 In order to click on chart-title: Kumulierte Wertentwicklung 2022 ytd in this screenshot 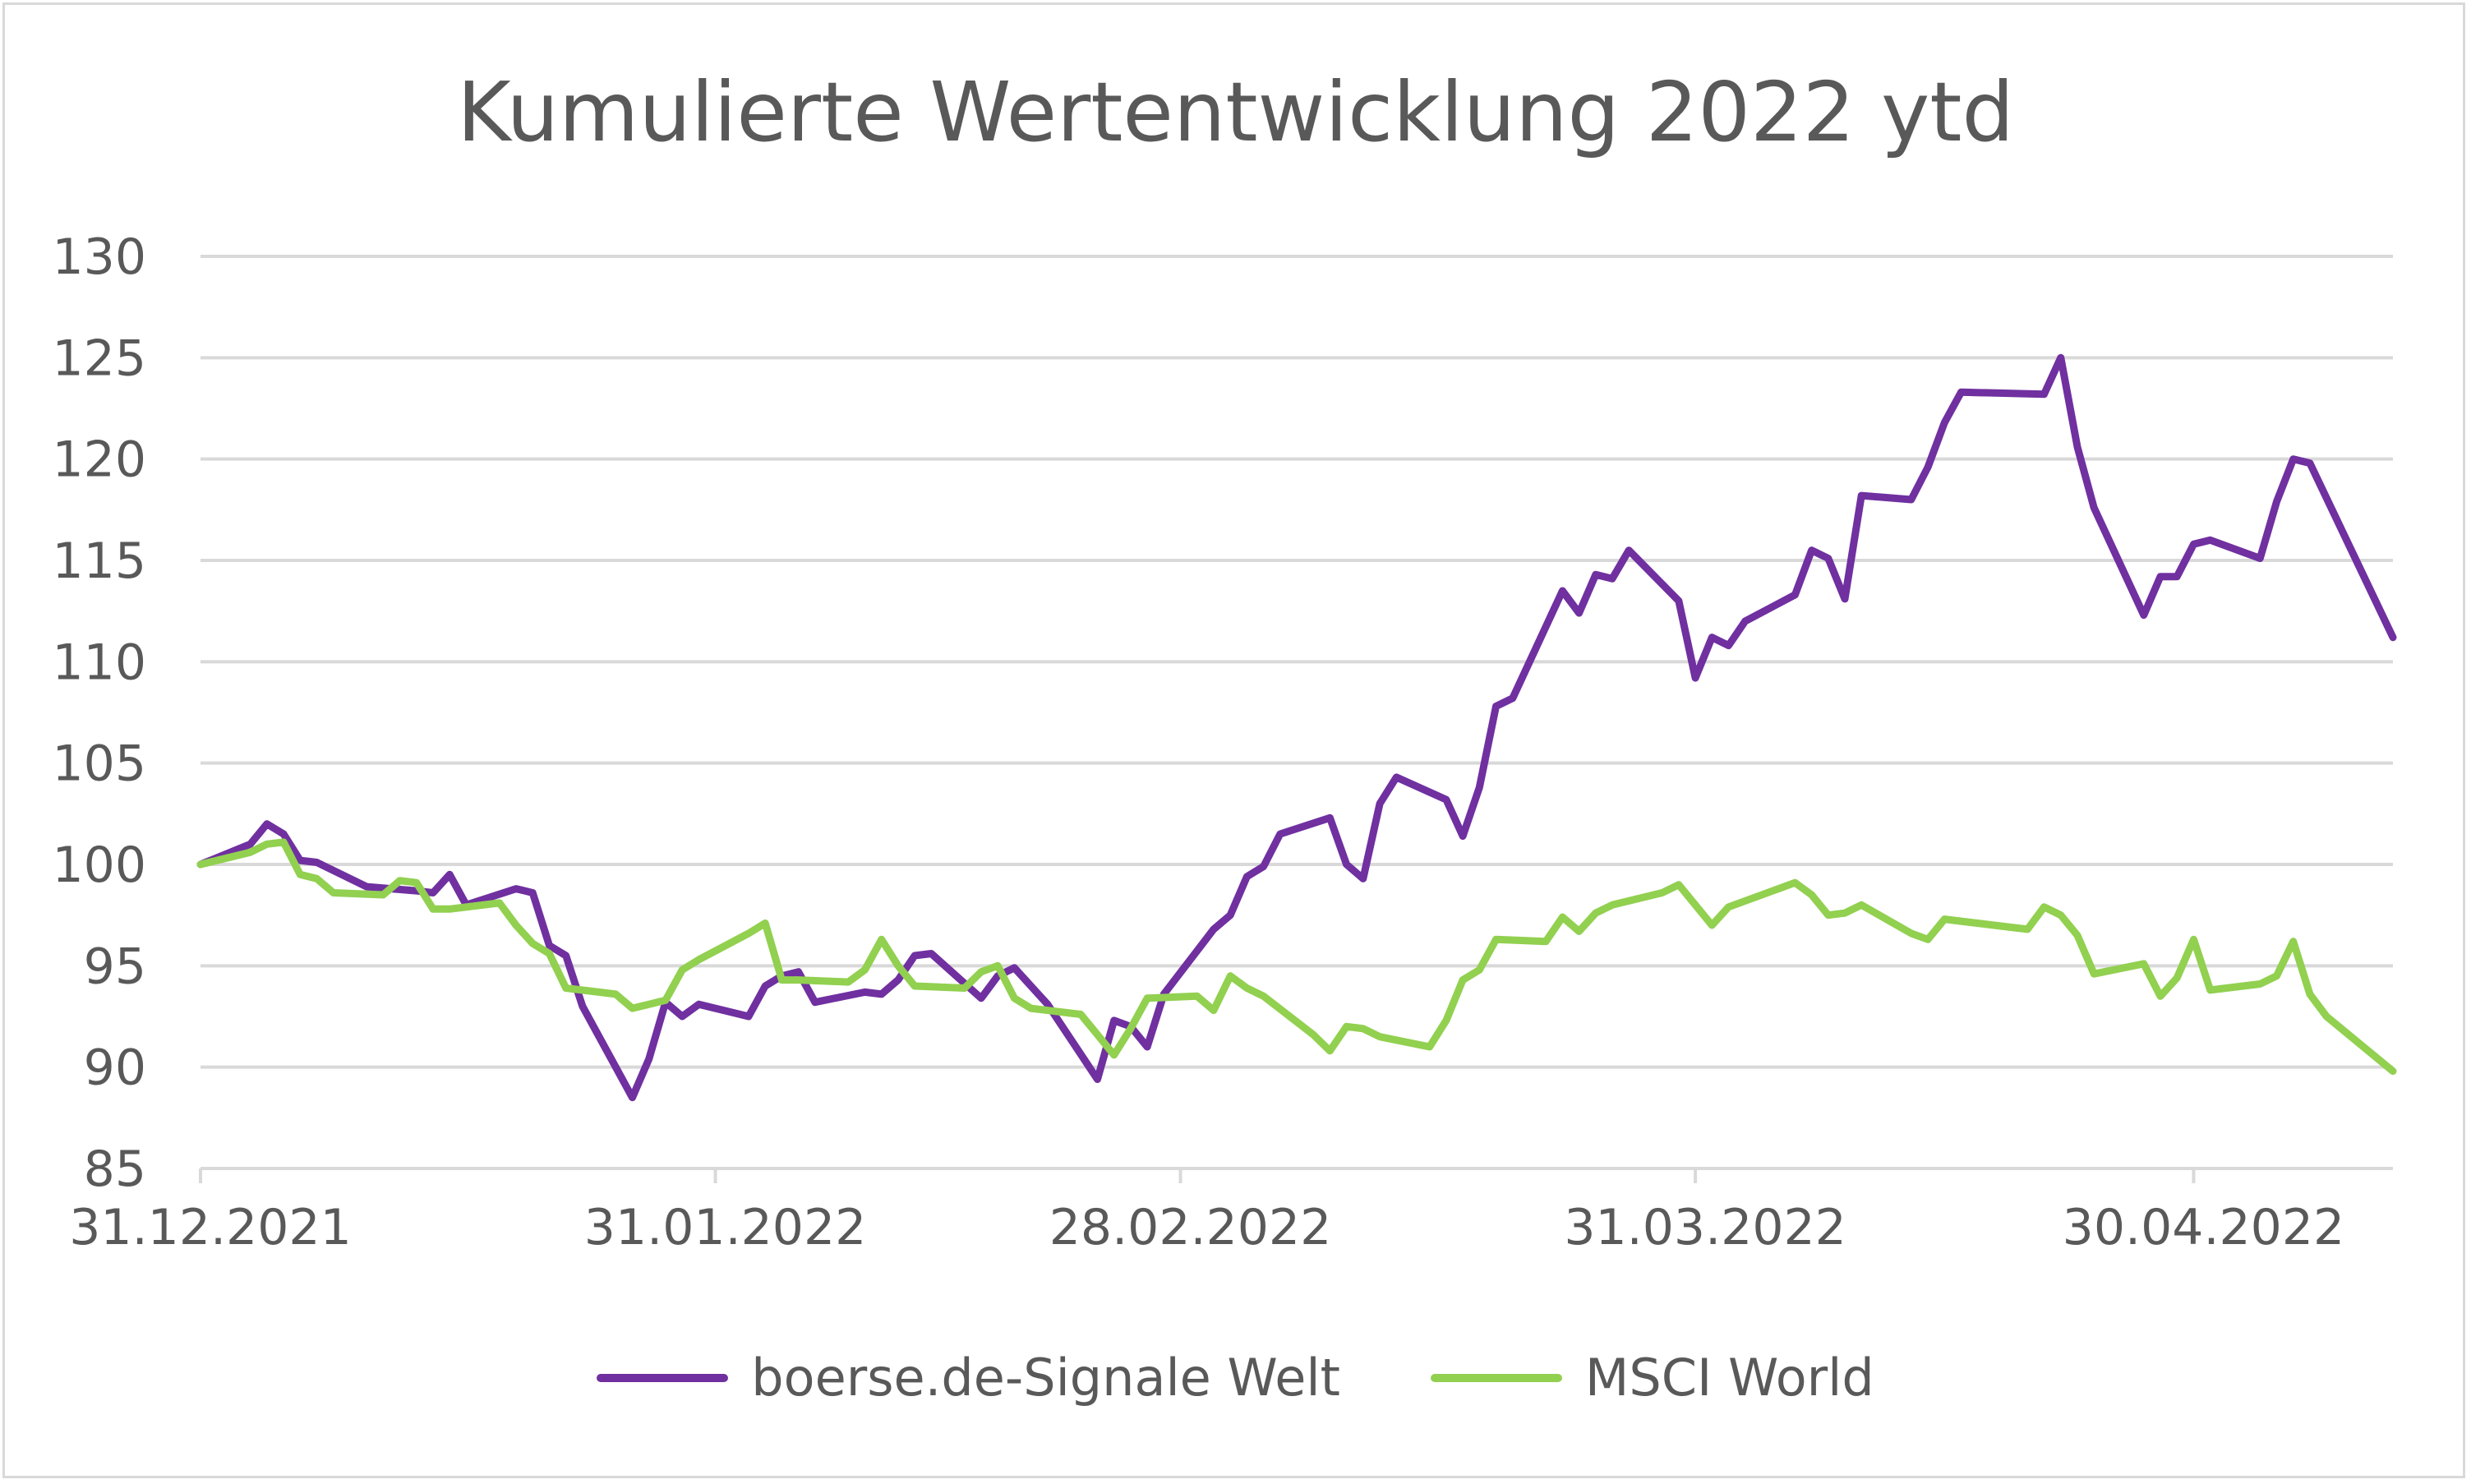, I will do `click(1235, 112)`.